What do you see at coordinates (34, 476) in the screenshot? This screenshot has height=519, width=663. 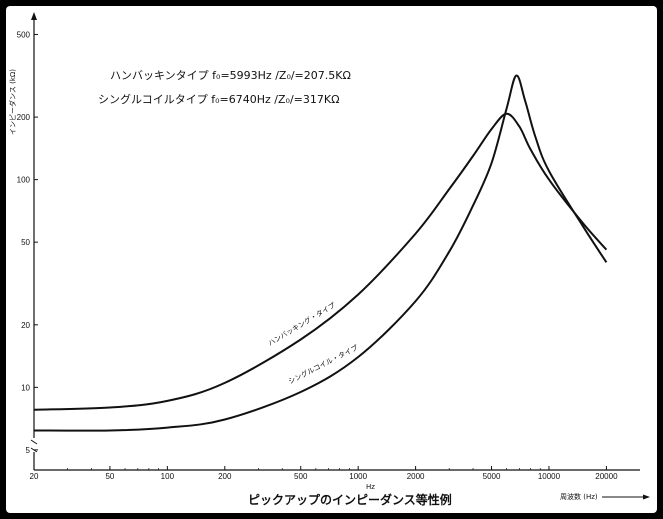 I see `x-tick-label: 20` at bounding box center [34, 476].